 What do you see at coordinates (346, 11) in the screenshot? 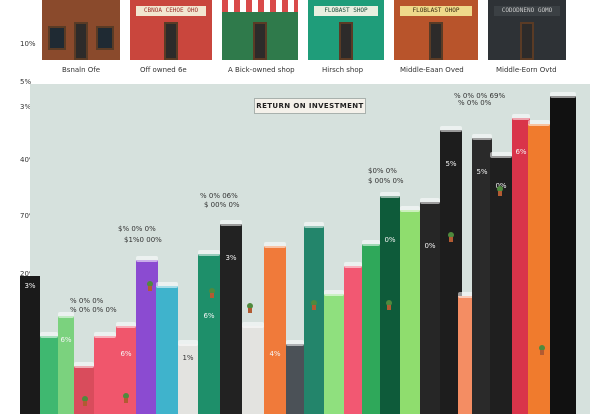
I see `storefront-sign: FLOBAST SHOP` at bounding box center [346, 11].